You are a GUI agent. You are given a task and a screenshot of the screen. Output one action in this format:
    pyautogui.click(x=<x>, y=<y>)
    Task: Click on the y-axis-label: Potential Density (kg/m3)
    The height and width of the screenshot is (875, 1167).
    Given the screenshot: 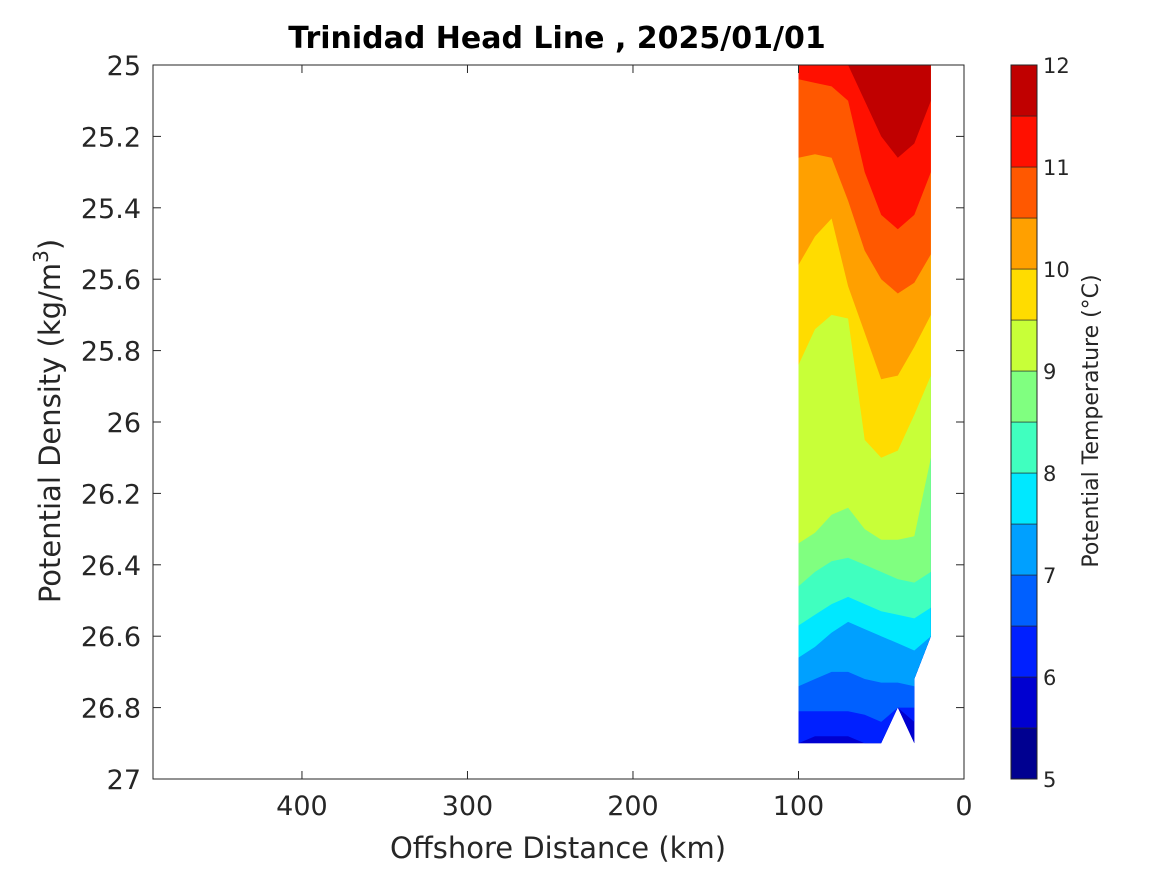 What is the action you would take?
    pyautogui.click(x=48, y=421)
    